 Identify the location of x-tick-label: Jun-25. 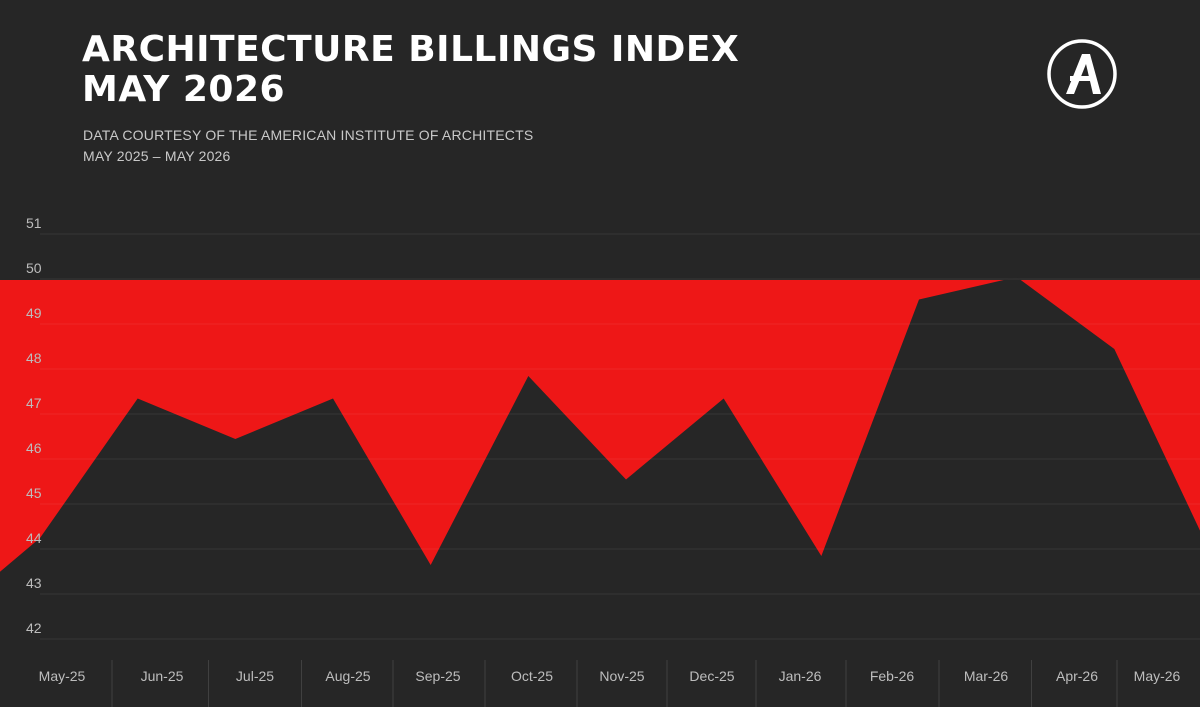
(162, 676).